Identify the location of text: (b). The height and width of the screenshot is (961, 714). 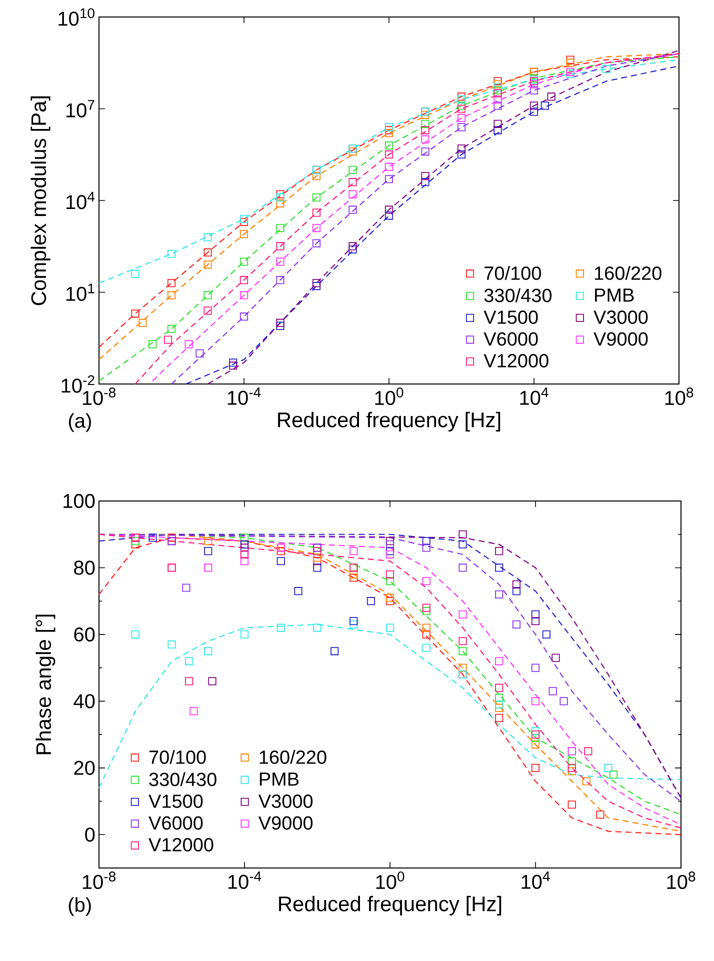
(79, 906).